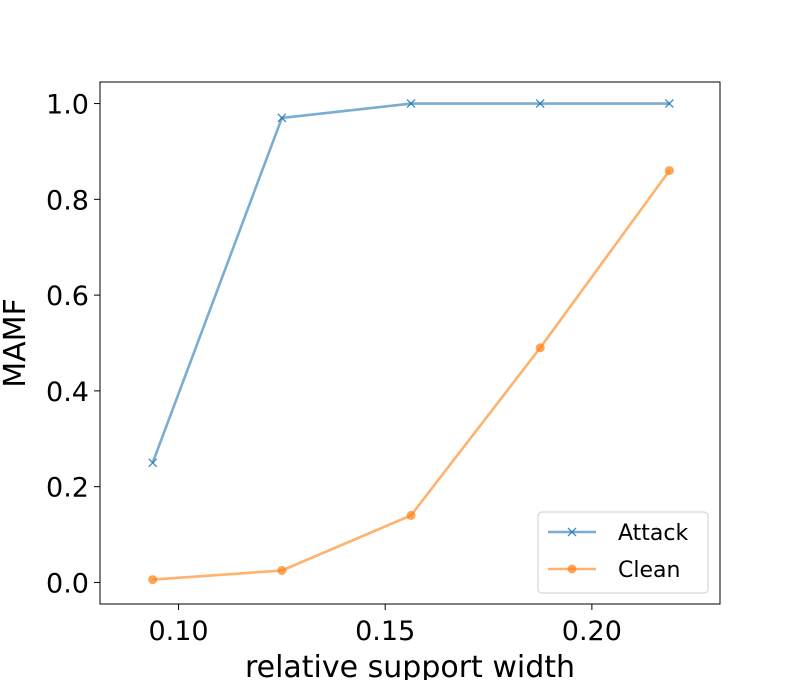 This screenshot has width=800, height=680. I want to click on legend: Attack Clean, so click(623, 552).